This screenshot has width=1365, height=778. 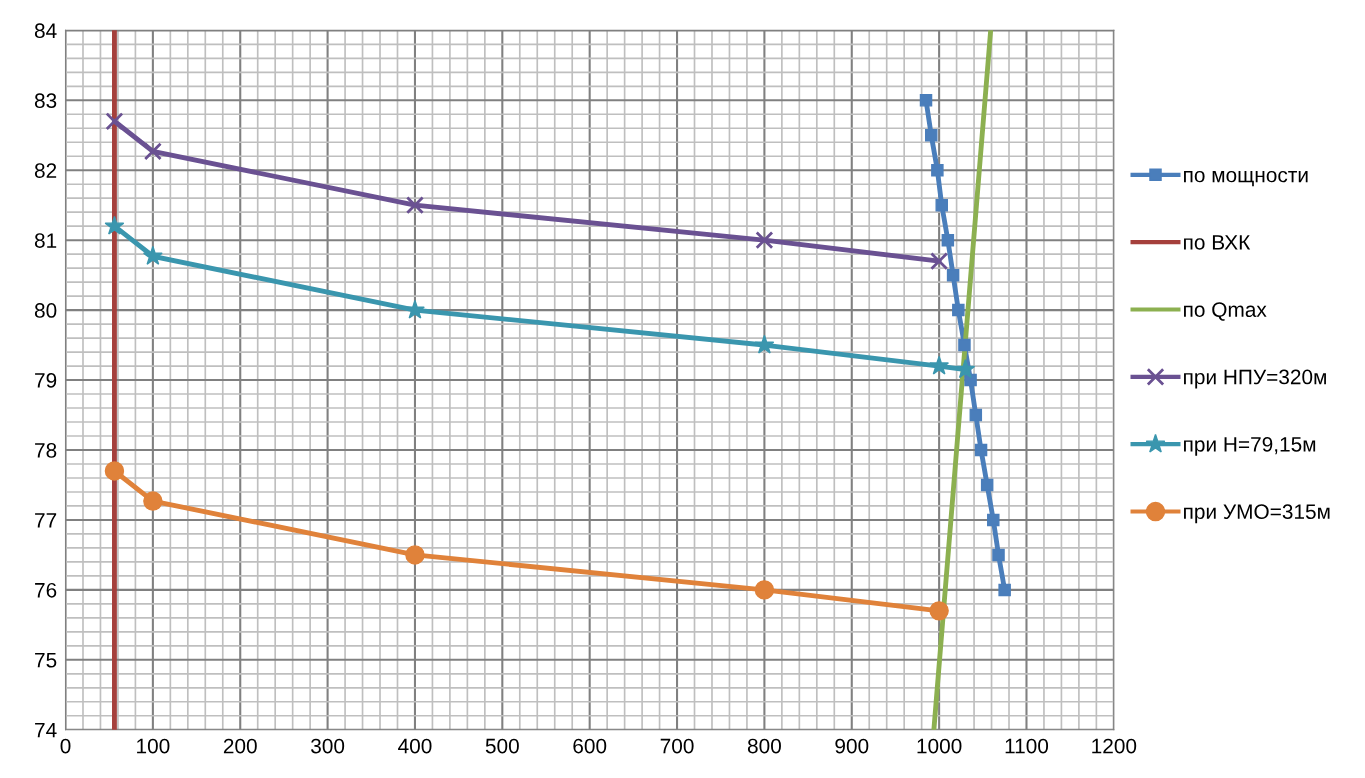 I want to click on x-tick-label: 1200, so click(x=1114, y=746).